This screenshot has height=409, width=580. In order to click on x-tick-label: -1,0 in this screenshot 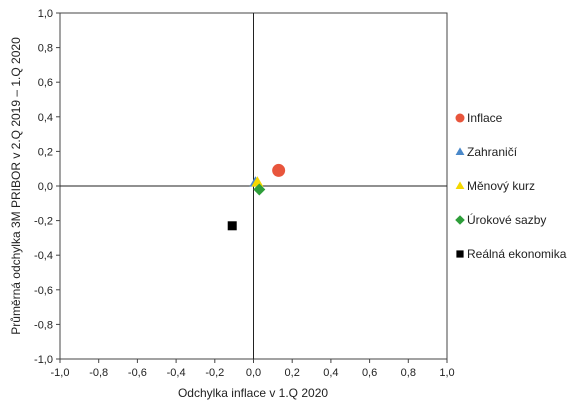, I will do `click(60, 373)`.